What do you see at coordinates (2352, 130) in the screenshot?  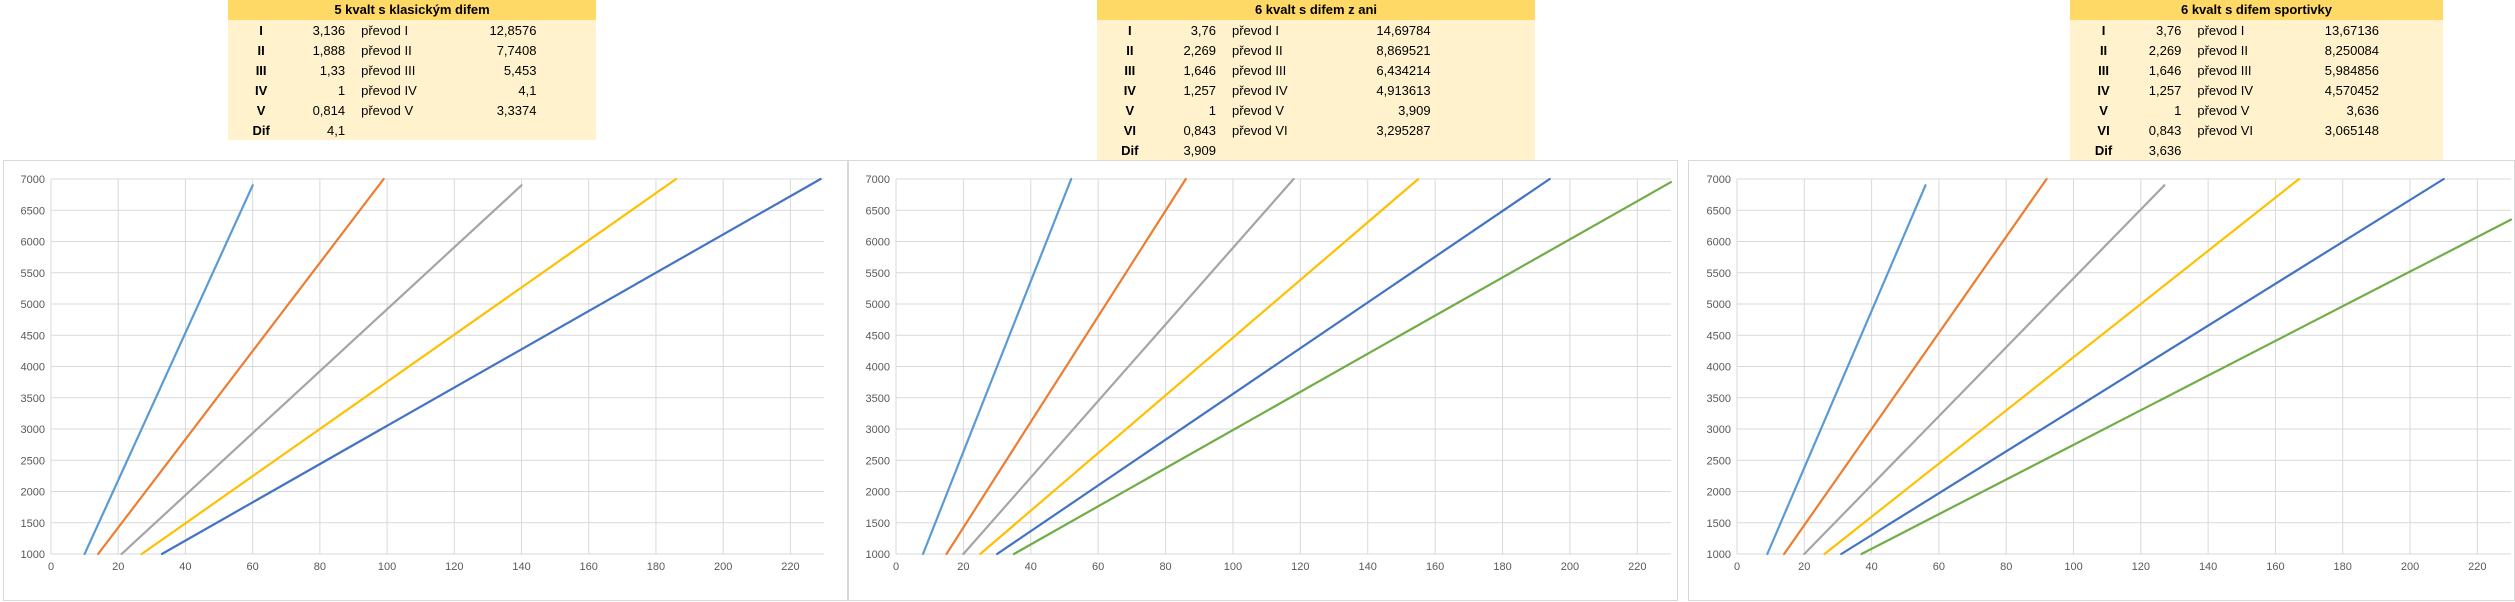 I see `ratio-value: 3,065148` at bounding box center [2352, 130].